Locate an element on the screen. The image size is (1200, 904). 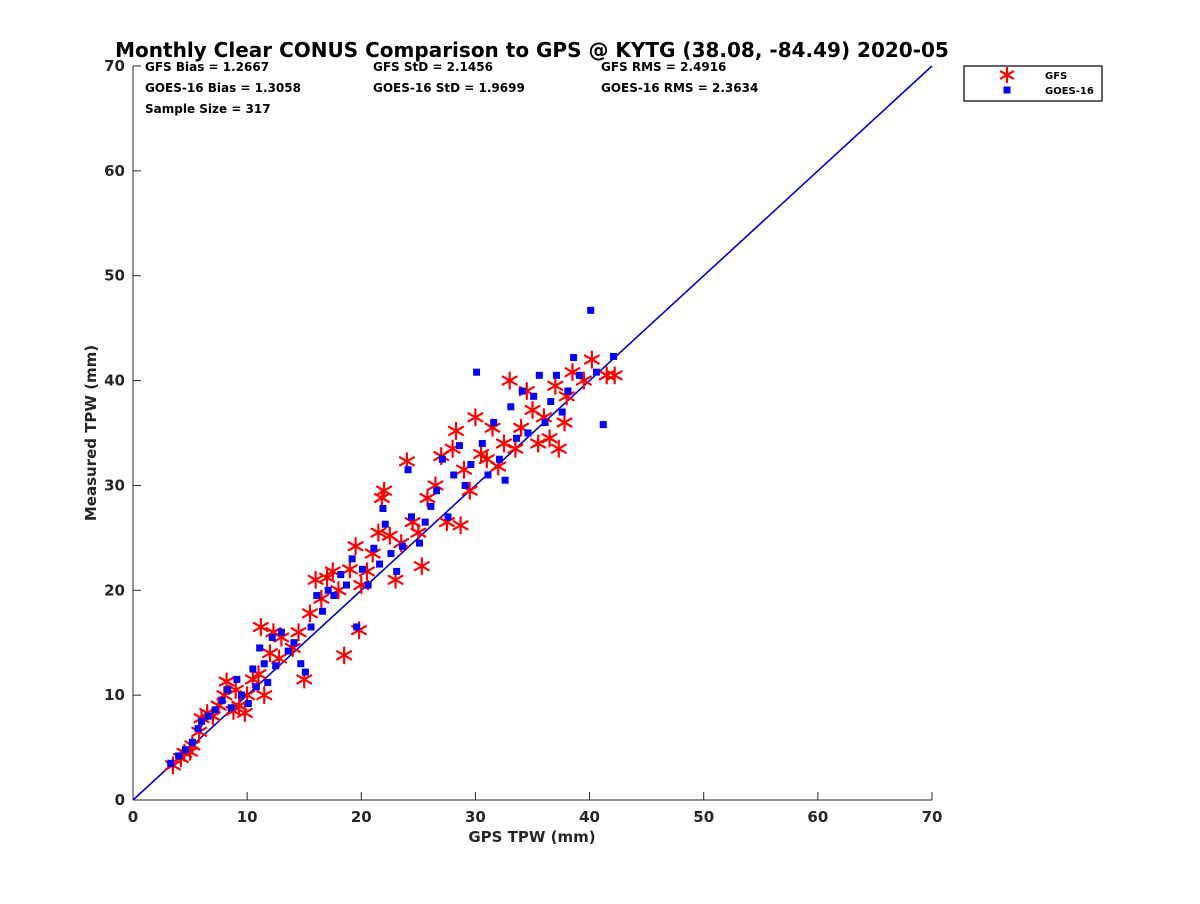
x-axis-label: GPS TPW (mm) is located at coordinates (531, 837).